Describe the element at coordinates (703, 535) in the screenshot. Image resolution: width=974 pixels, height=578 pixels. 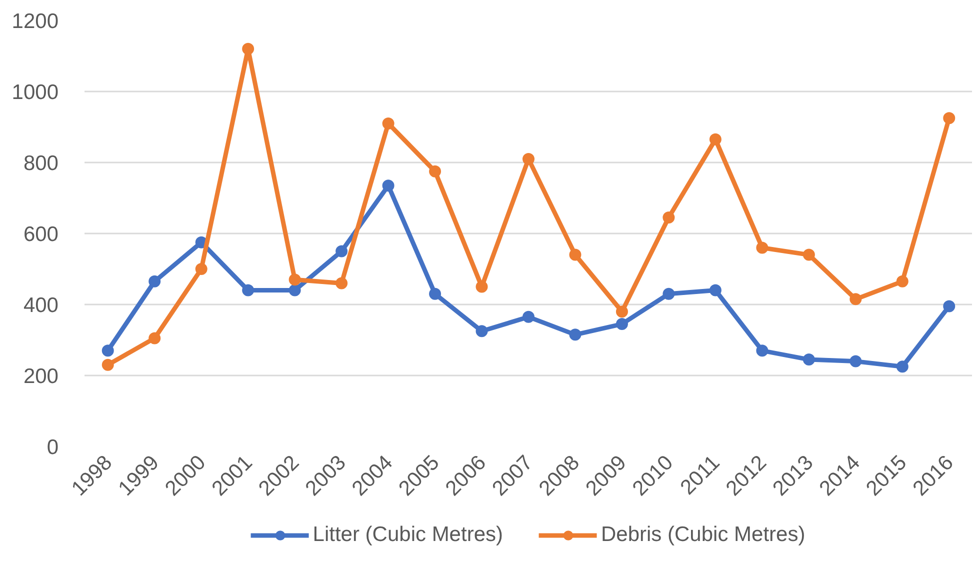
I see `legend-label: Debris (Cubic Metres)` at that location.